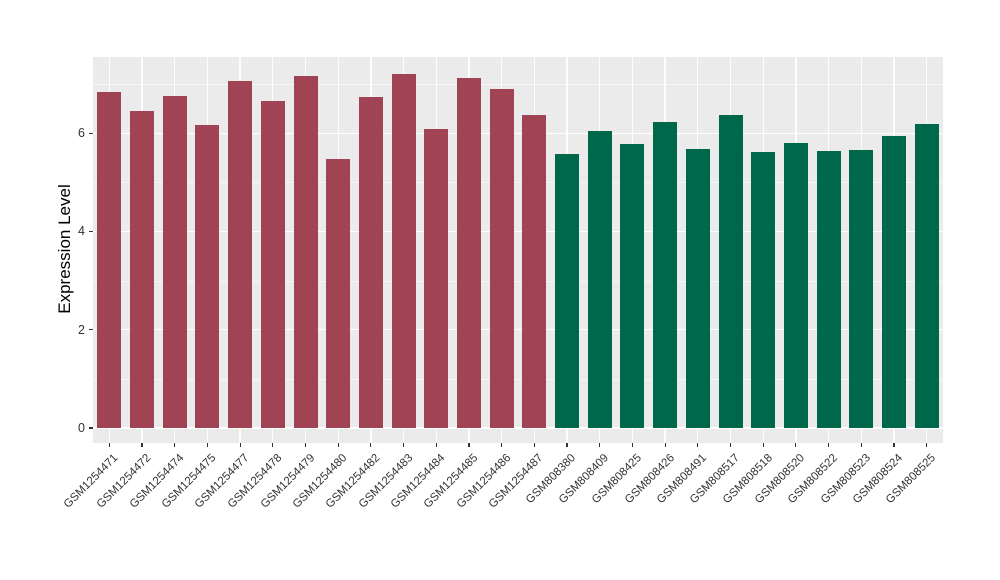 The height and width of the screenshot is (580, 1000). Describe the element at coordinates (240, 254) in the screenshot. I see `bar-GSM1254477` at that location.